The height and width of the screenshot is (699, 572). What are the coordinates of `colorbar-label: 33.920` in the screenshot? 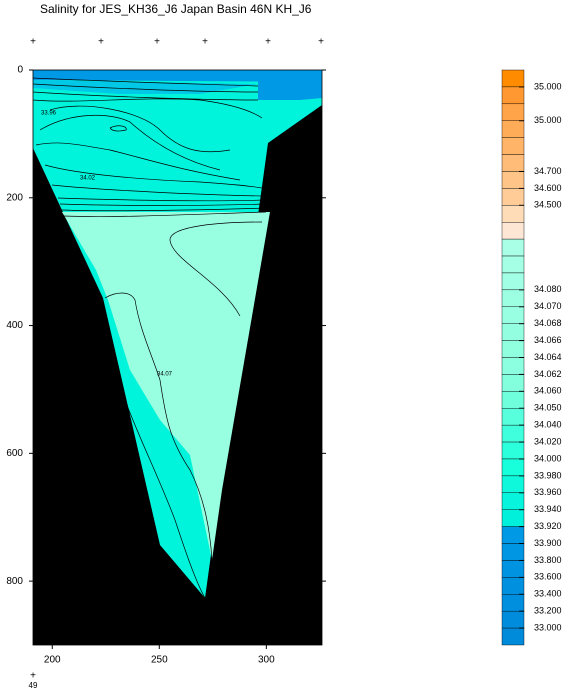 It's located at (548, 526).